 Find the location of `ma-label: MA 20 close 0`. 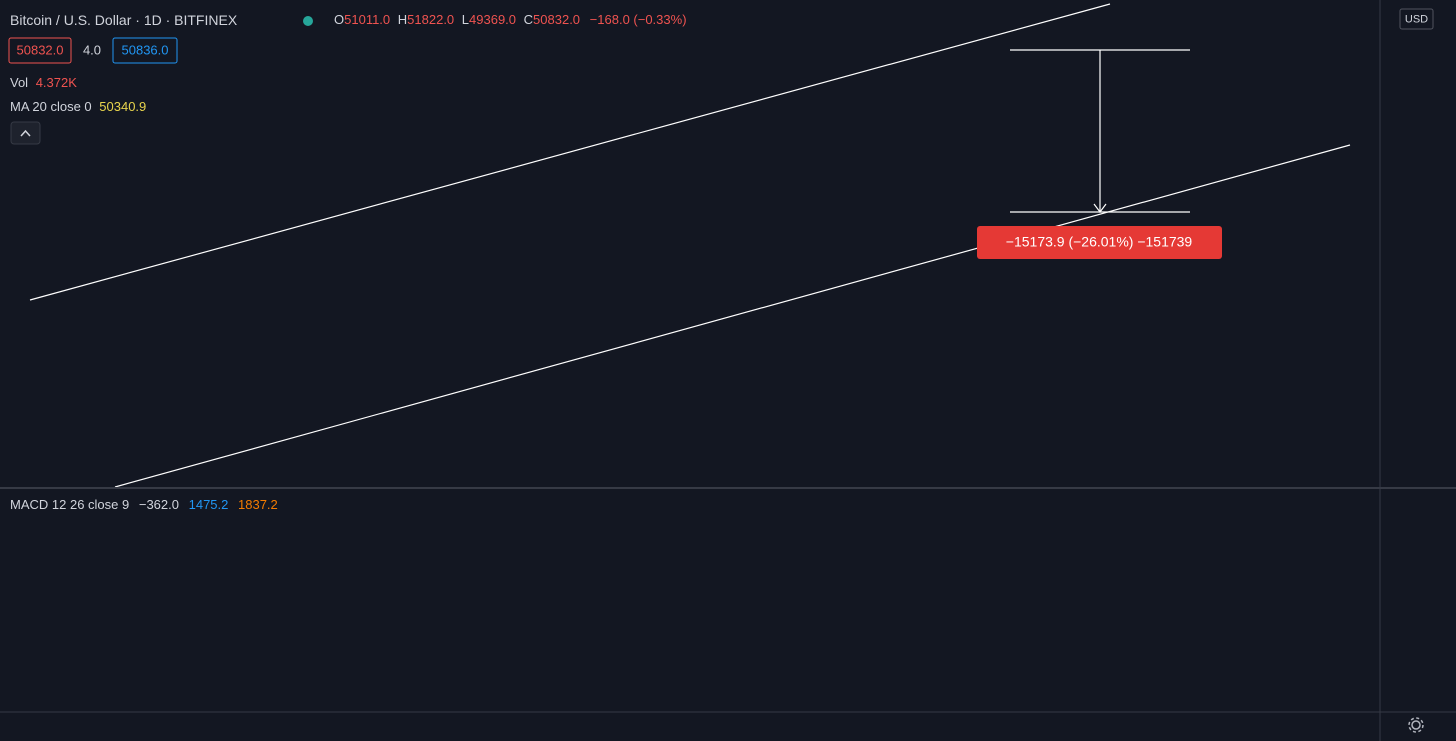

ma-label: MA 20 close 0 is located at coordinates (51, 106).